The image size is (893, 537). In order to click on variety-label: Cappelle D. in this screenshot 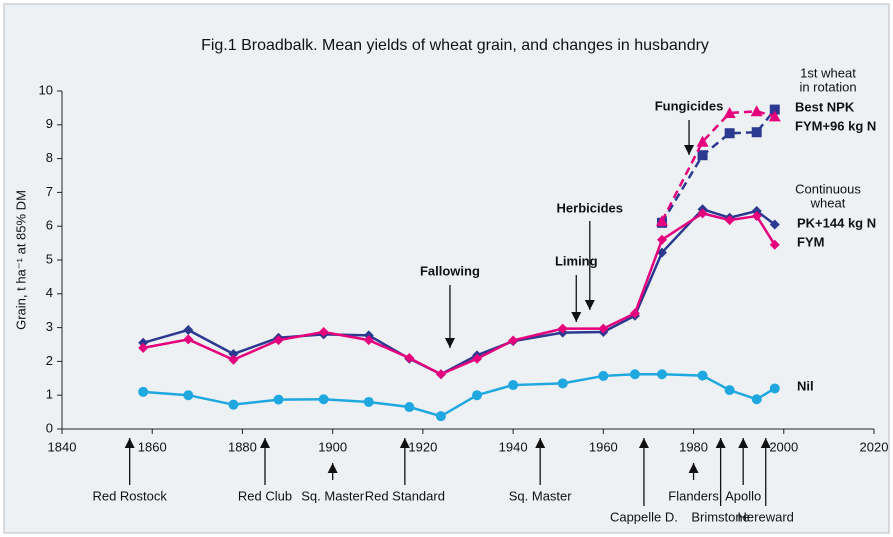, I will do `click(644, 516)`.